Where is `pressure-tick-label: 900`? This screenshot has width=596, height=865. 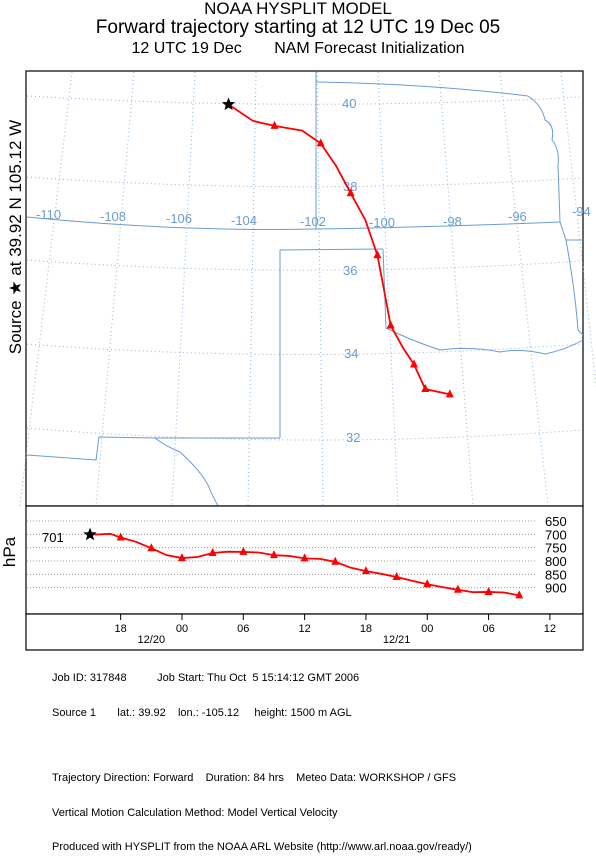
pressure-tick-label: 900 is located at coordinates (556, 588).